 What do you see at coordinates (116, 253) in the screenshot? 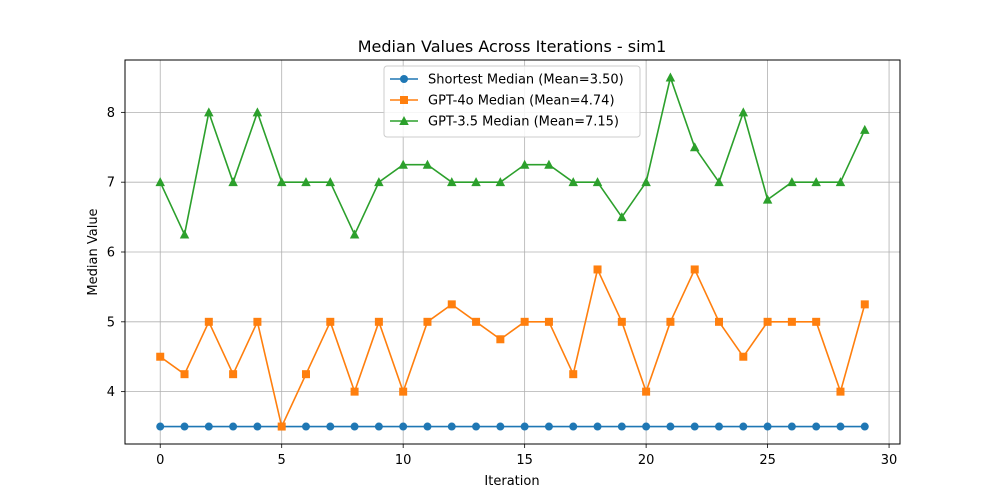
I see `y-axis-ticks: 4 5 6 7 8` at bounding box center [116, 253].